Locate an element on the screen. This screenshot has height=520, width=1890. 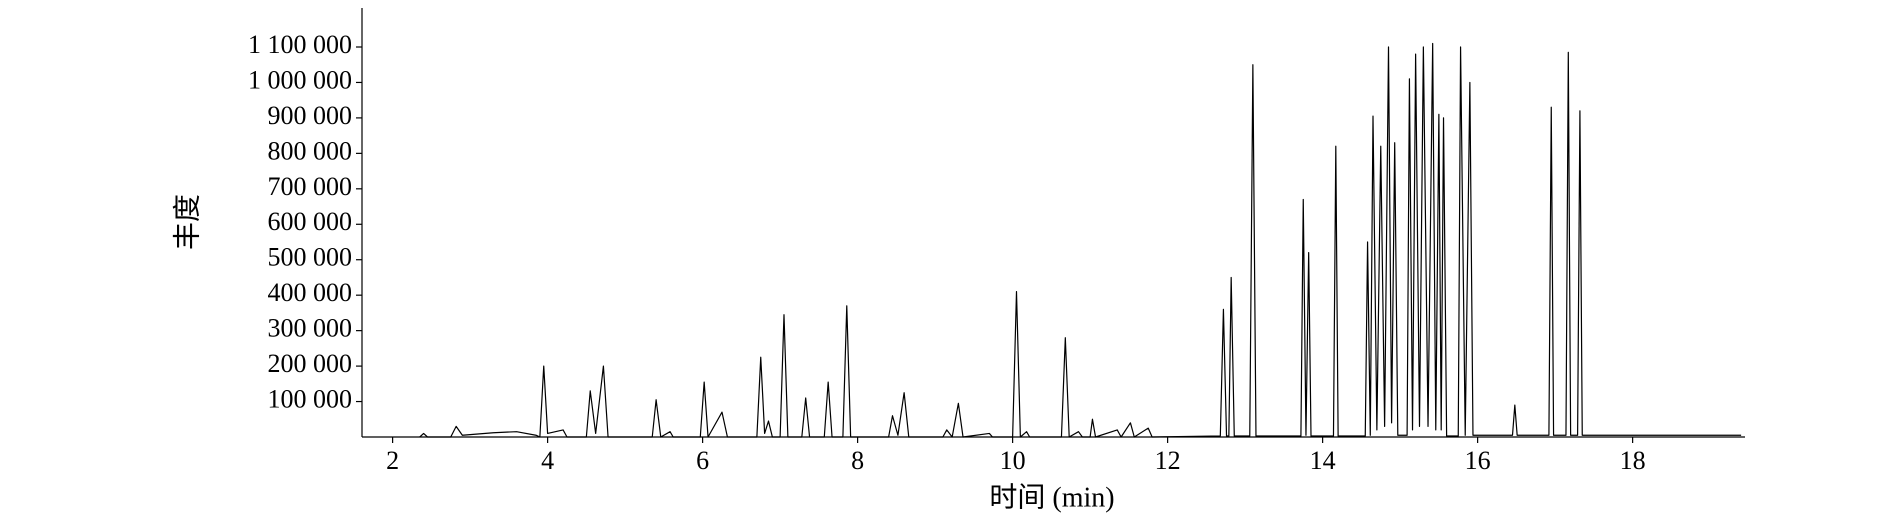
y-tick-label: 1 100 000 is located at coordinates (300, 44).